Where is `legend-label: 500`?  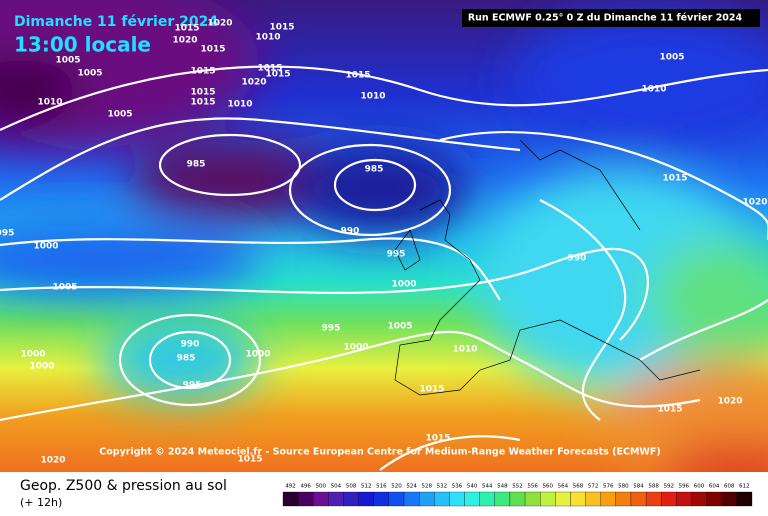 legend-label: 500 is located at coordinates (321, 487).